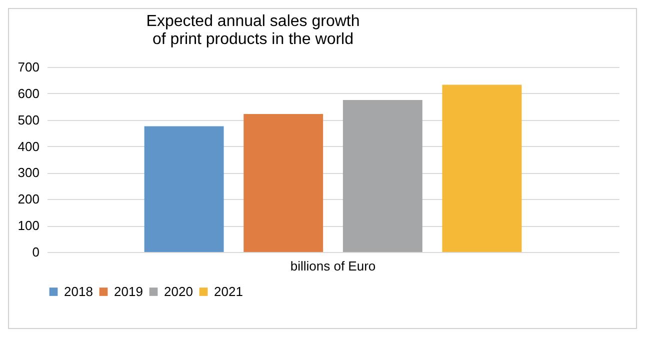 The image size is (647, 339). I want to click on x-tick-label: billions of Euro, so click(333, 266).